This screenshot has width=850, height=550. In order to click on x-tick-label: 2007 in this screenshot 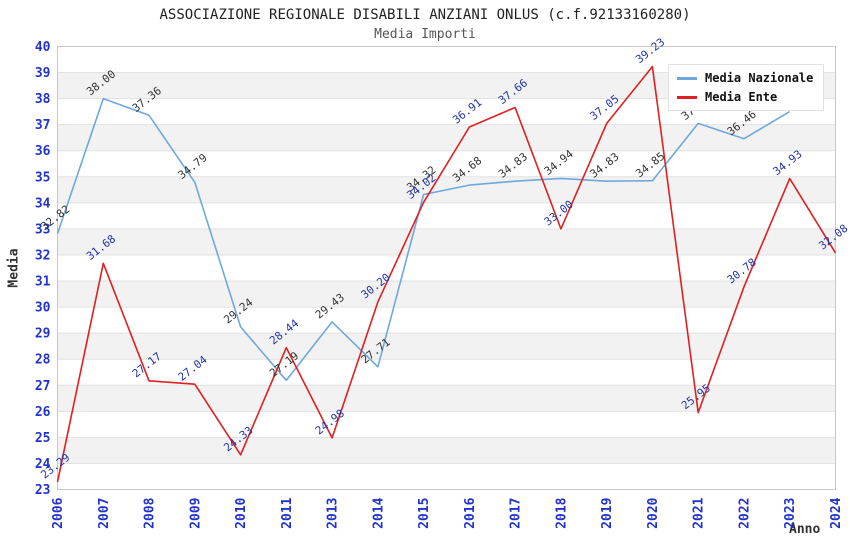, I will do `click(104, 513)`.